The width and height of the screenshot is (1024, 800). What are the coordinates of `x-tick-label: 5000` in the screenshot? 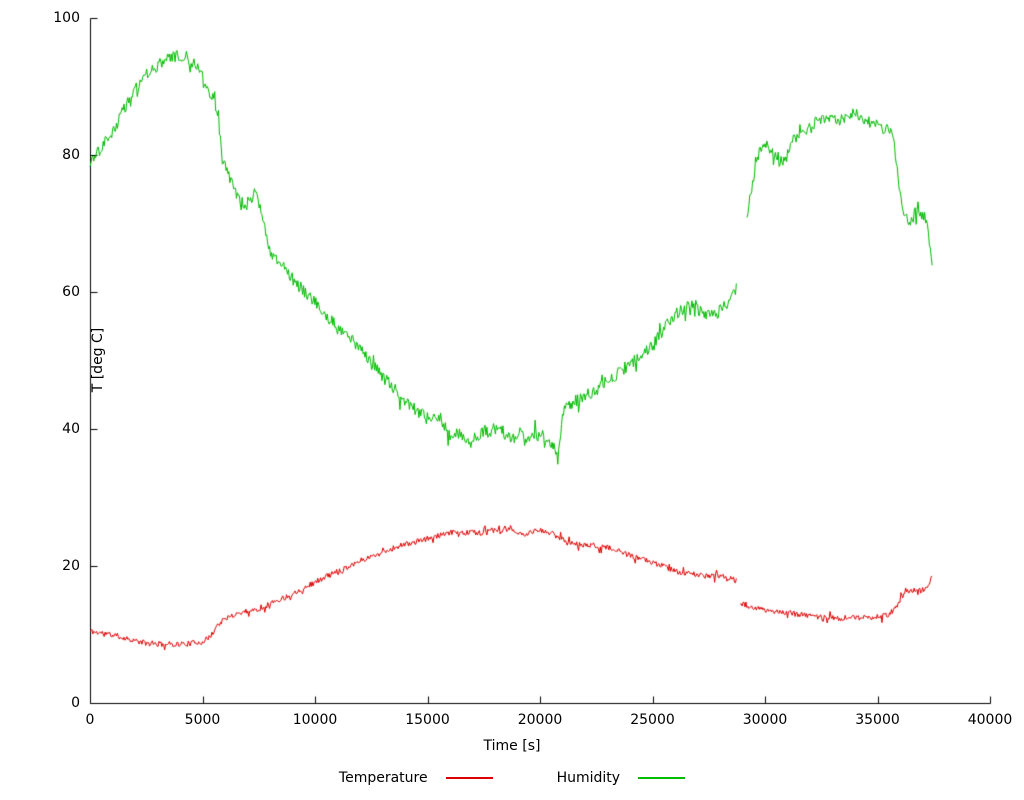 It's located at (202, 720).